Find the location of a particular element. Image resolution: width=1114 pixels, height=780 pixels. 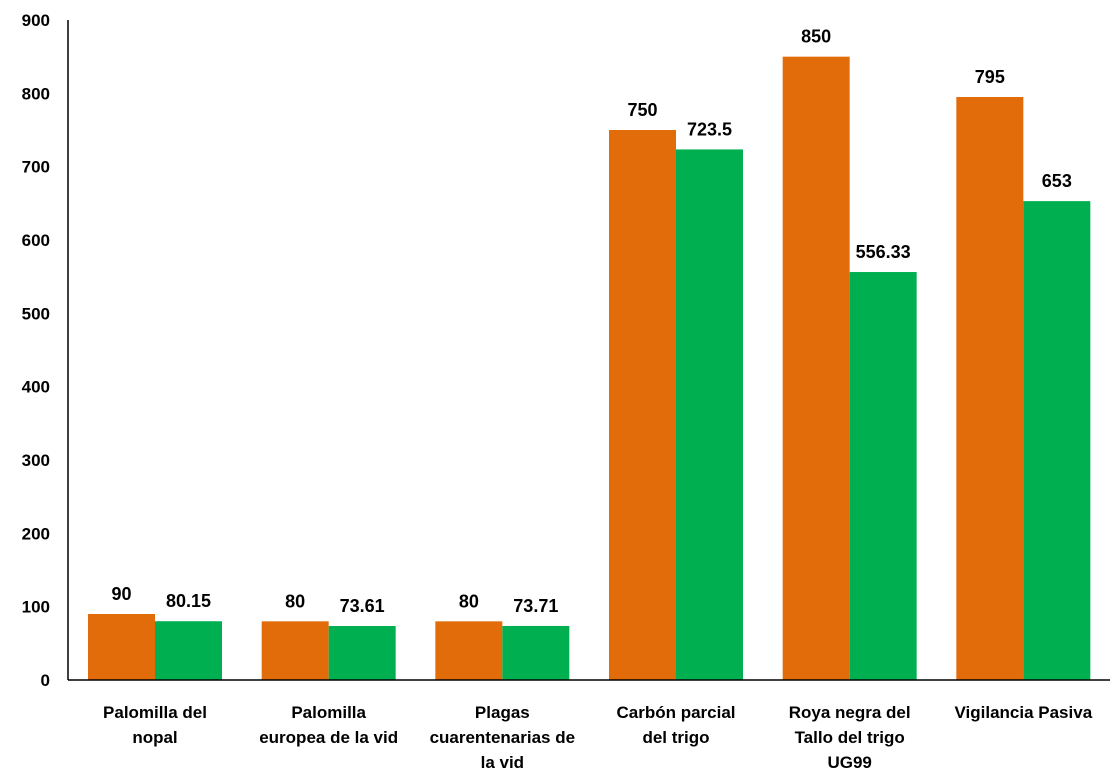

x-tick-label-line: Tallo del trigo is located at coordinates (850, 737).